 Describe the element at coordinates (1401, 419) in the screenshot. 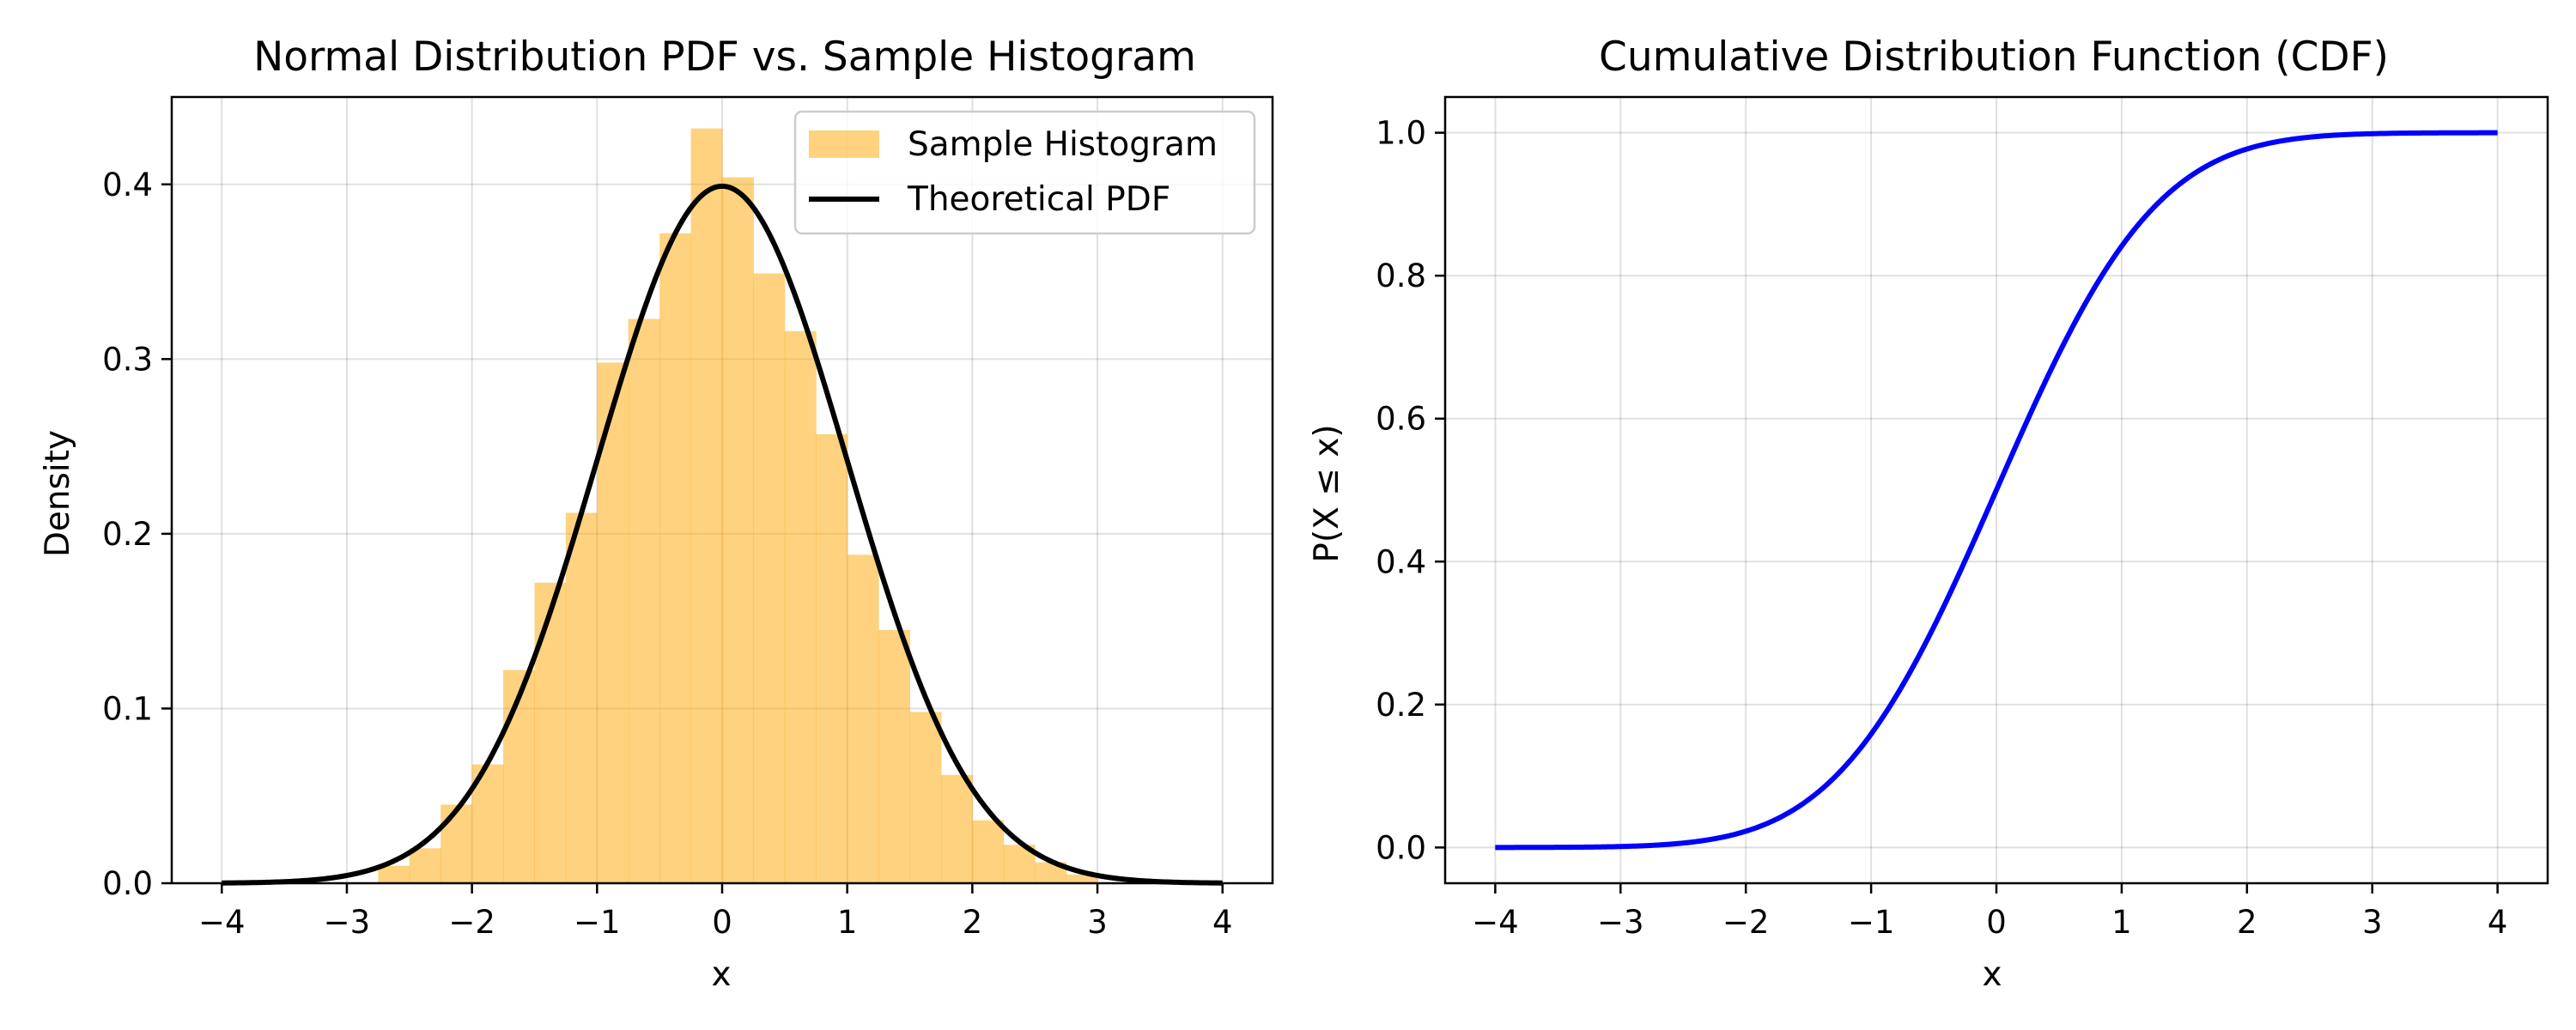

I see `y-tick-label: 0.6` at that location.